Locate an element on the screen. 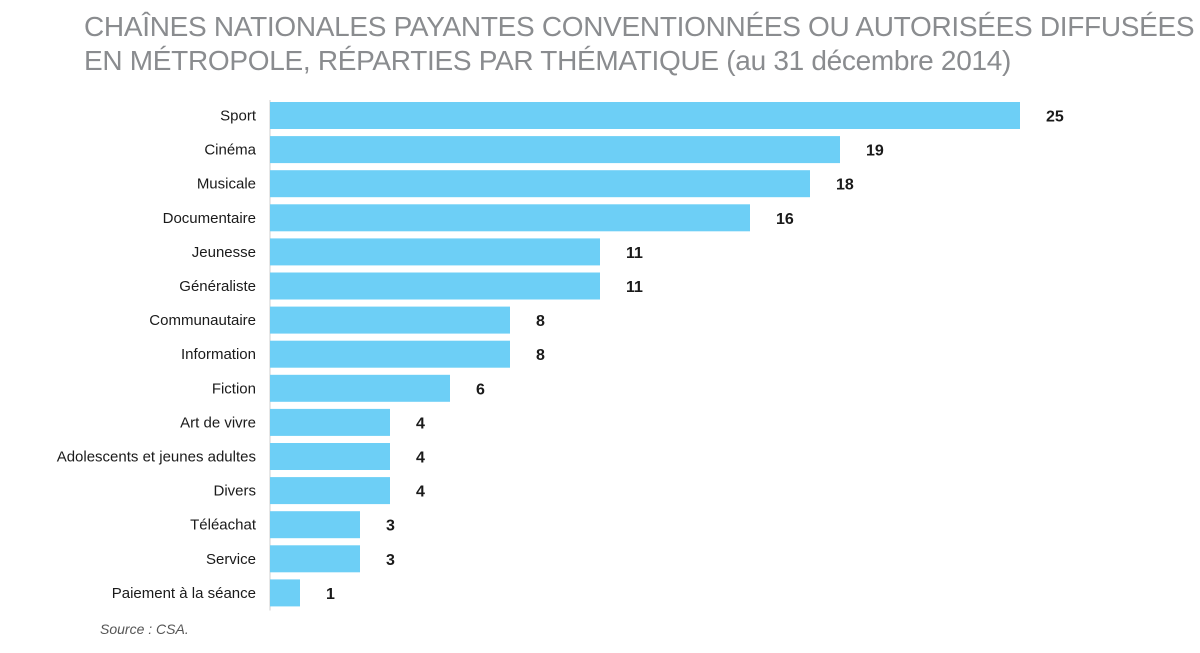  category-label: Documentaire is located at coordinates (209, 218).